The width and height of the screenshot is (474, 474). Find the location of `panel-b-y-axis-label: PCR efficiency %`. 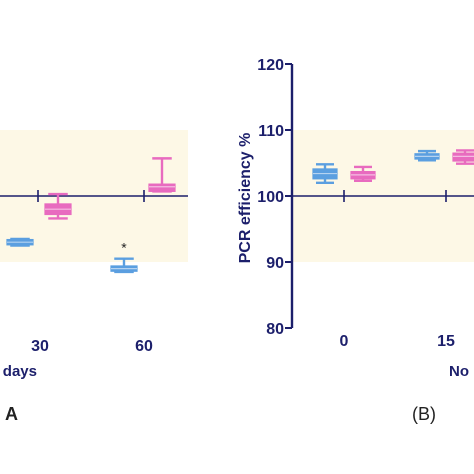

panel-b-y-axis-label: PCR efficiency % is located at coordinates (245, 198).